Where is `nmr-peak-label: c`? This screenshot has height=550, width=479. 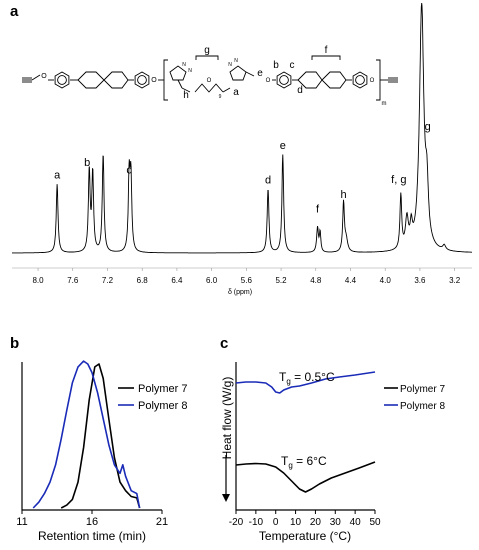 nmr-peak-label: c is located at coordinates (129, 171).